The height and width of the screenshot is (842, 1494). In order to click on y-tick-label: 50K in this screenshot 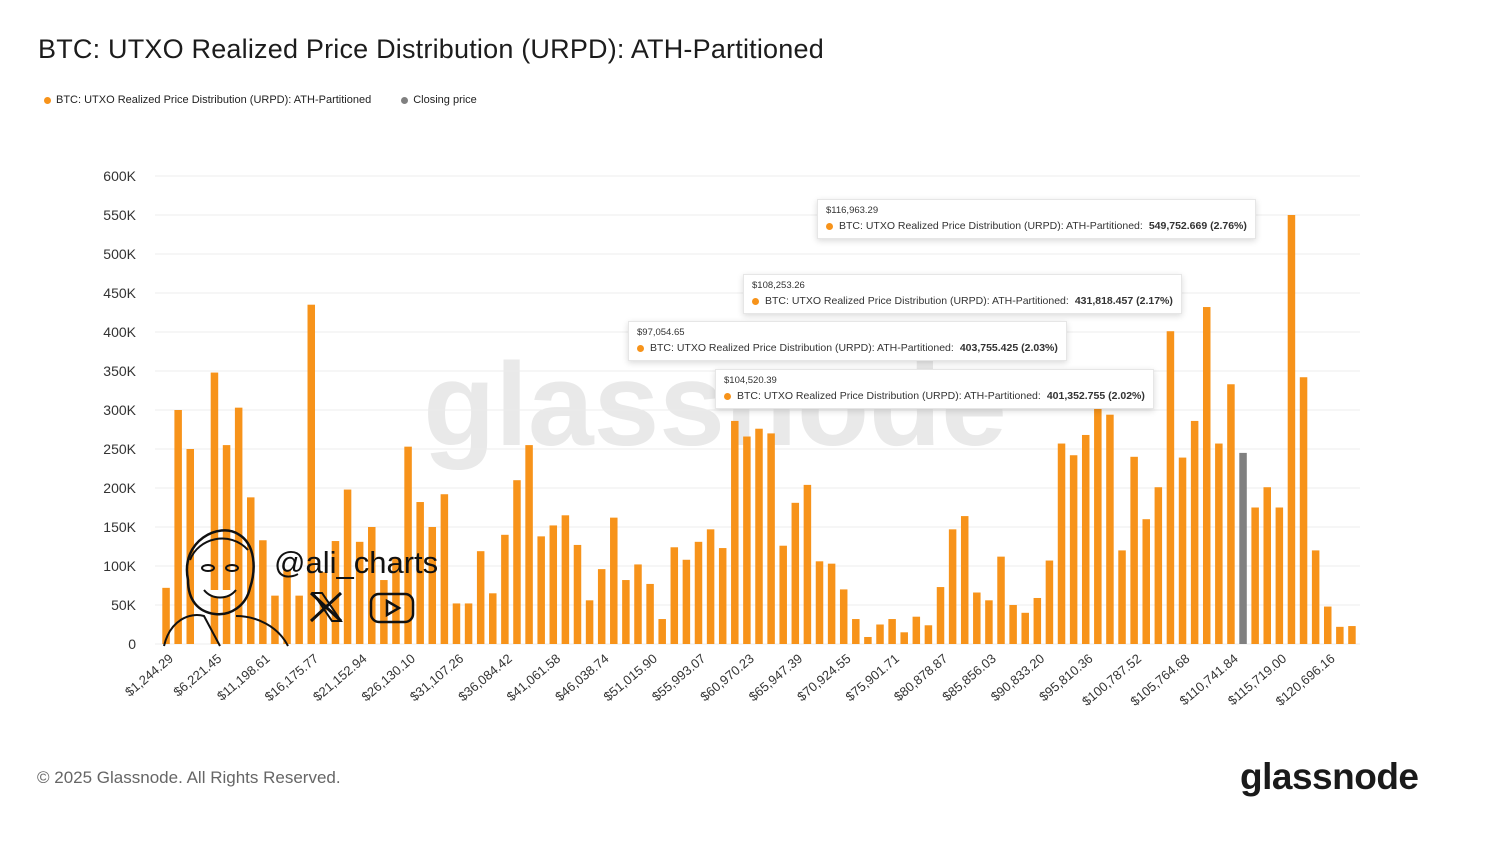, I will do `click(124, 605)`.